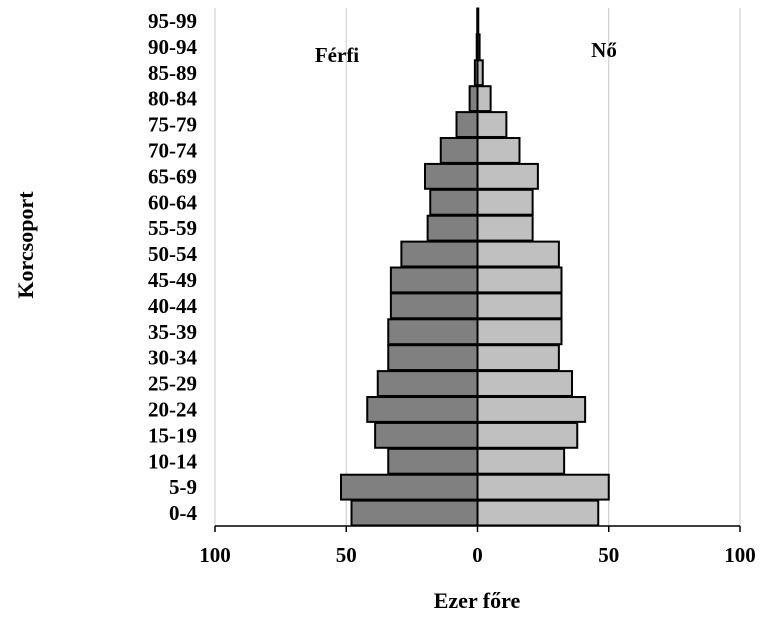 Image resolution: width=761 pixels, height=619 pixels. Describe the element at coordinates (172, 99) in the screenshot. I see `y-tick-label-80-84: 80-84` at that location.